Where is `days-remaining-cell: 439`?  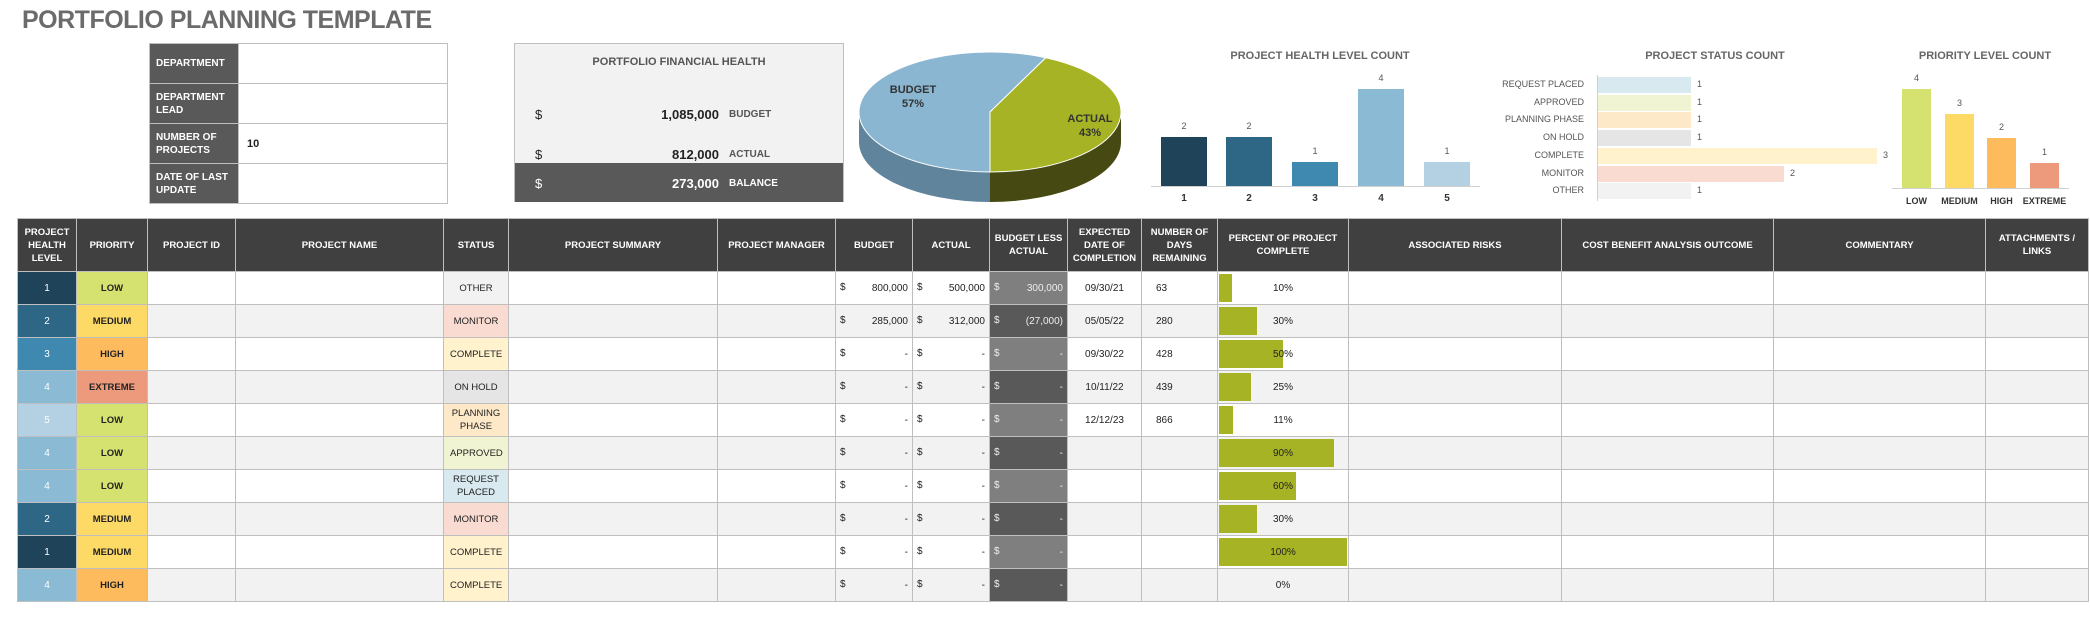 days-remaining-cell: 439 is located at coordinates (1179, 387).